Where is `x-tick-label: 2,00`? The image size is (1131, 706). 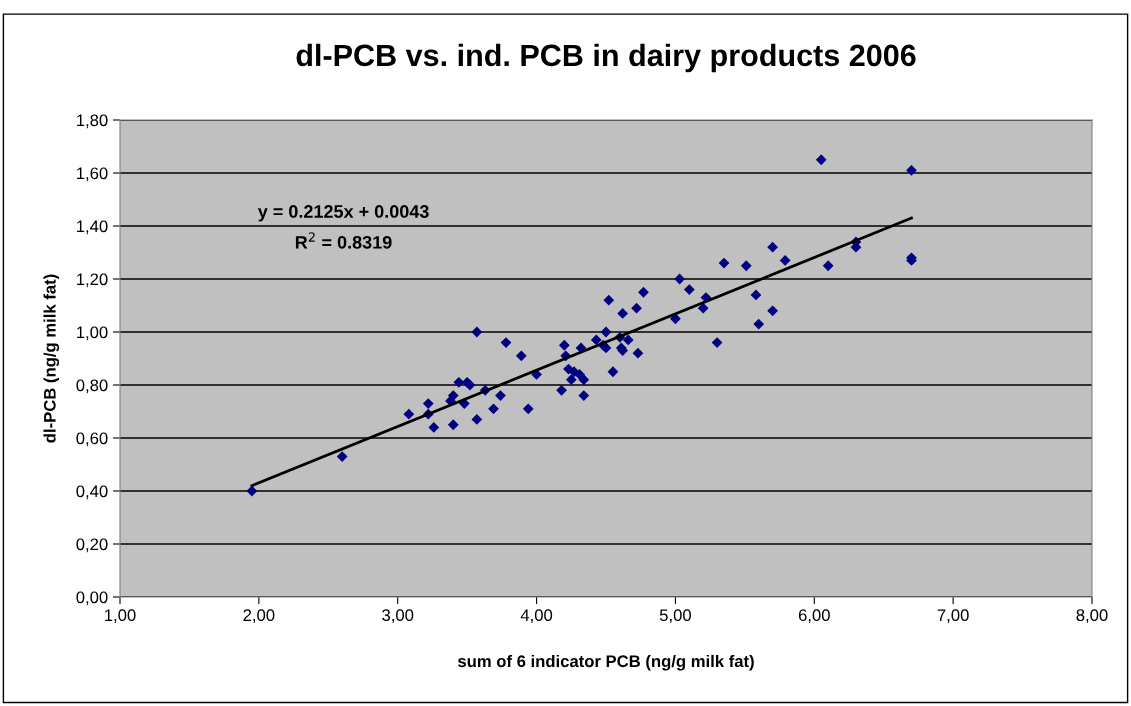 x-tick-label: 2,00 is located at coordinates (259, 616).